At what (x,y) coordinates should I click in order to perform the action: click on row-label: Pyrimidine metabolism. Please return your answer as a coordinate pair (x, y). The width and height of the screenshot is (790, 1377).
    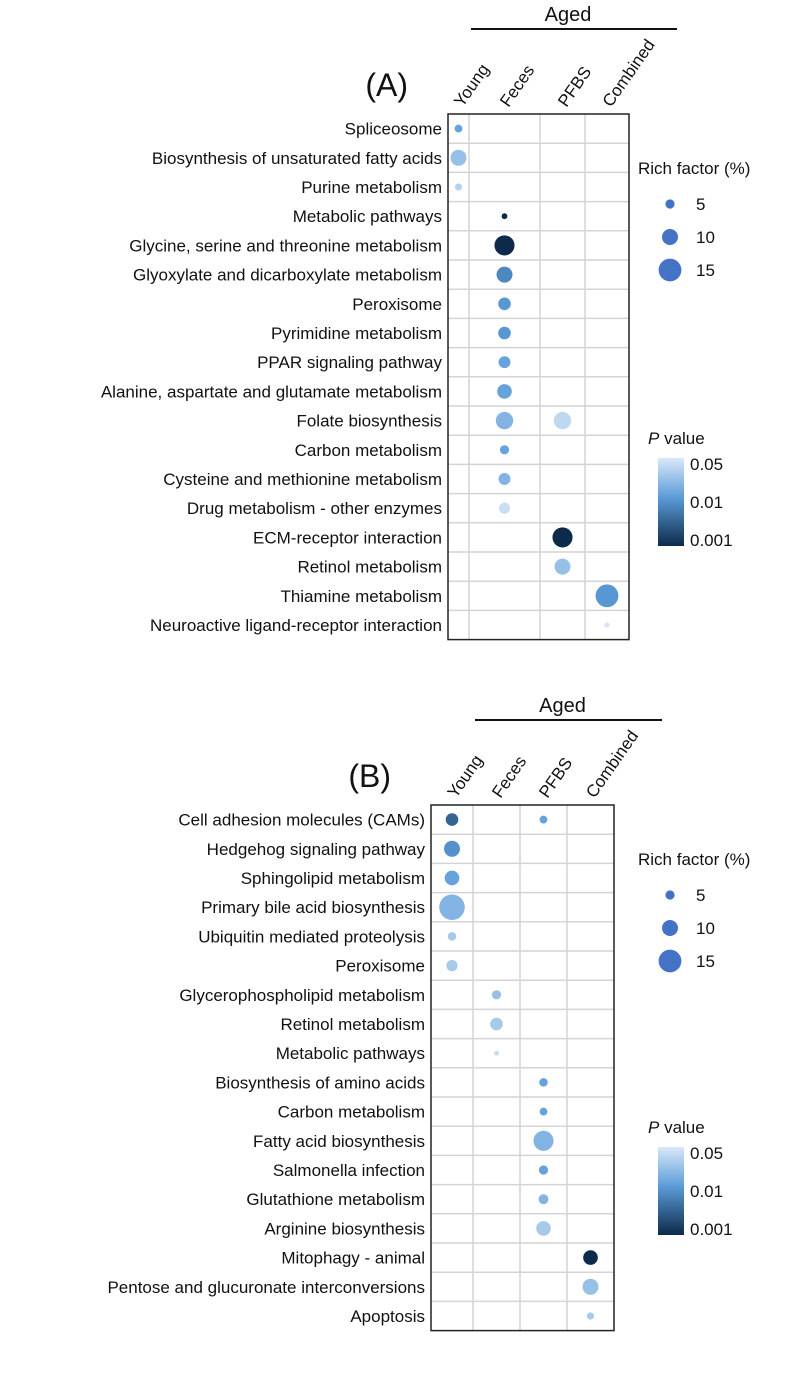
    Looking at the image, I should click on (356, 333).